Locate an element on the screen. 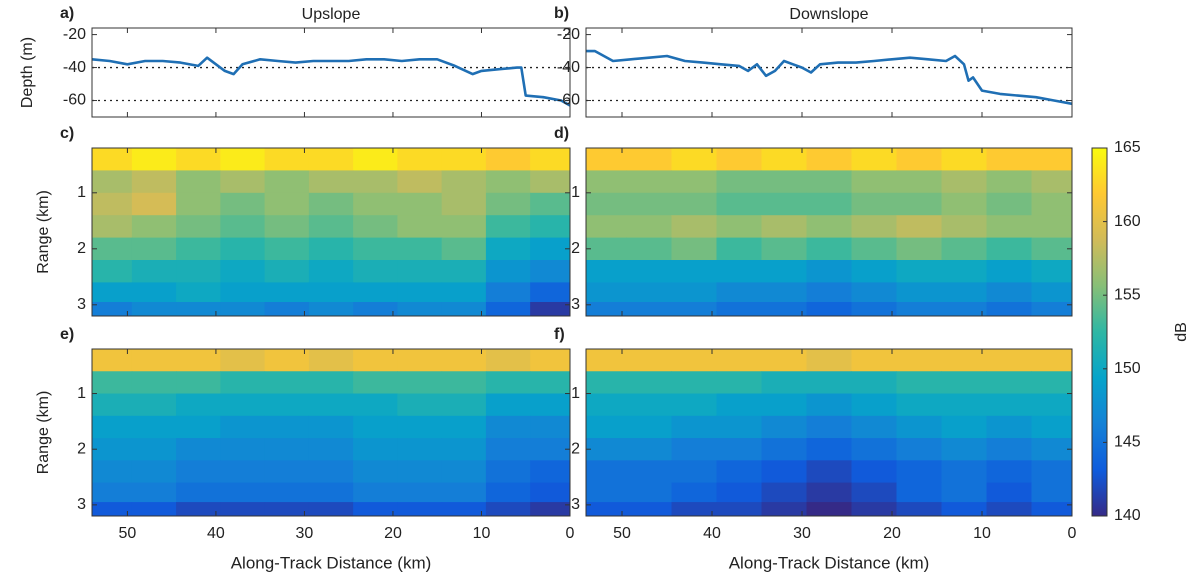 This screenshot has height=584, width=1202. y-tick-label: 1 is located at coordinates (575, 393).